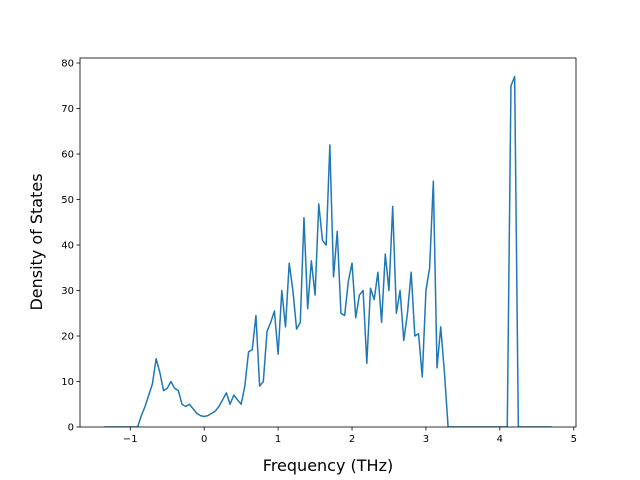 The height and width of the screenshot is (480, 640). I want to click on x-tick-label: 2, so click(352, 439).